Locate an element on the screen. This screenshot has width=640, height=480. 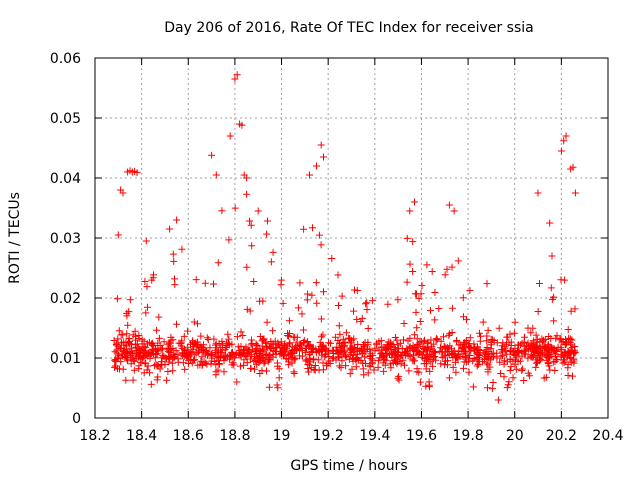
x-tick-label: 20.4 is located at coordinates (607, 436).